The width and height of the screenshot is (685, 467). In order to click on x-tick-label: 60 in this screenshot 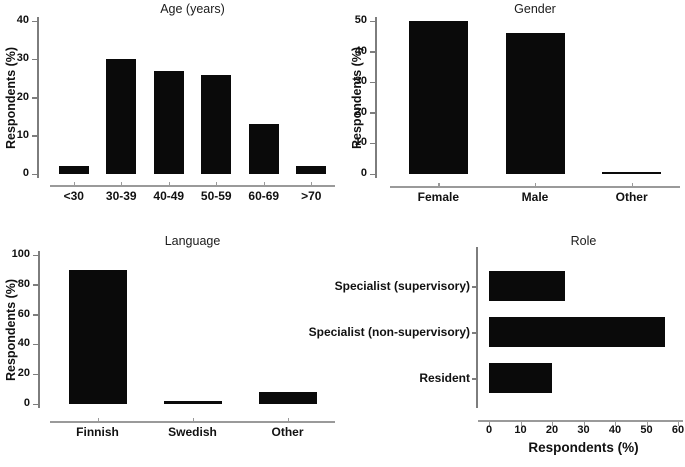, I will do `click(678, 430)`.